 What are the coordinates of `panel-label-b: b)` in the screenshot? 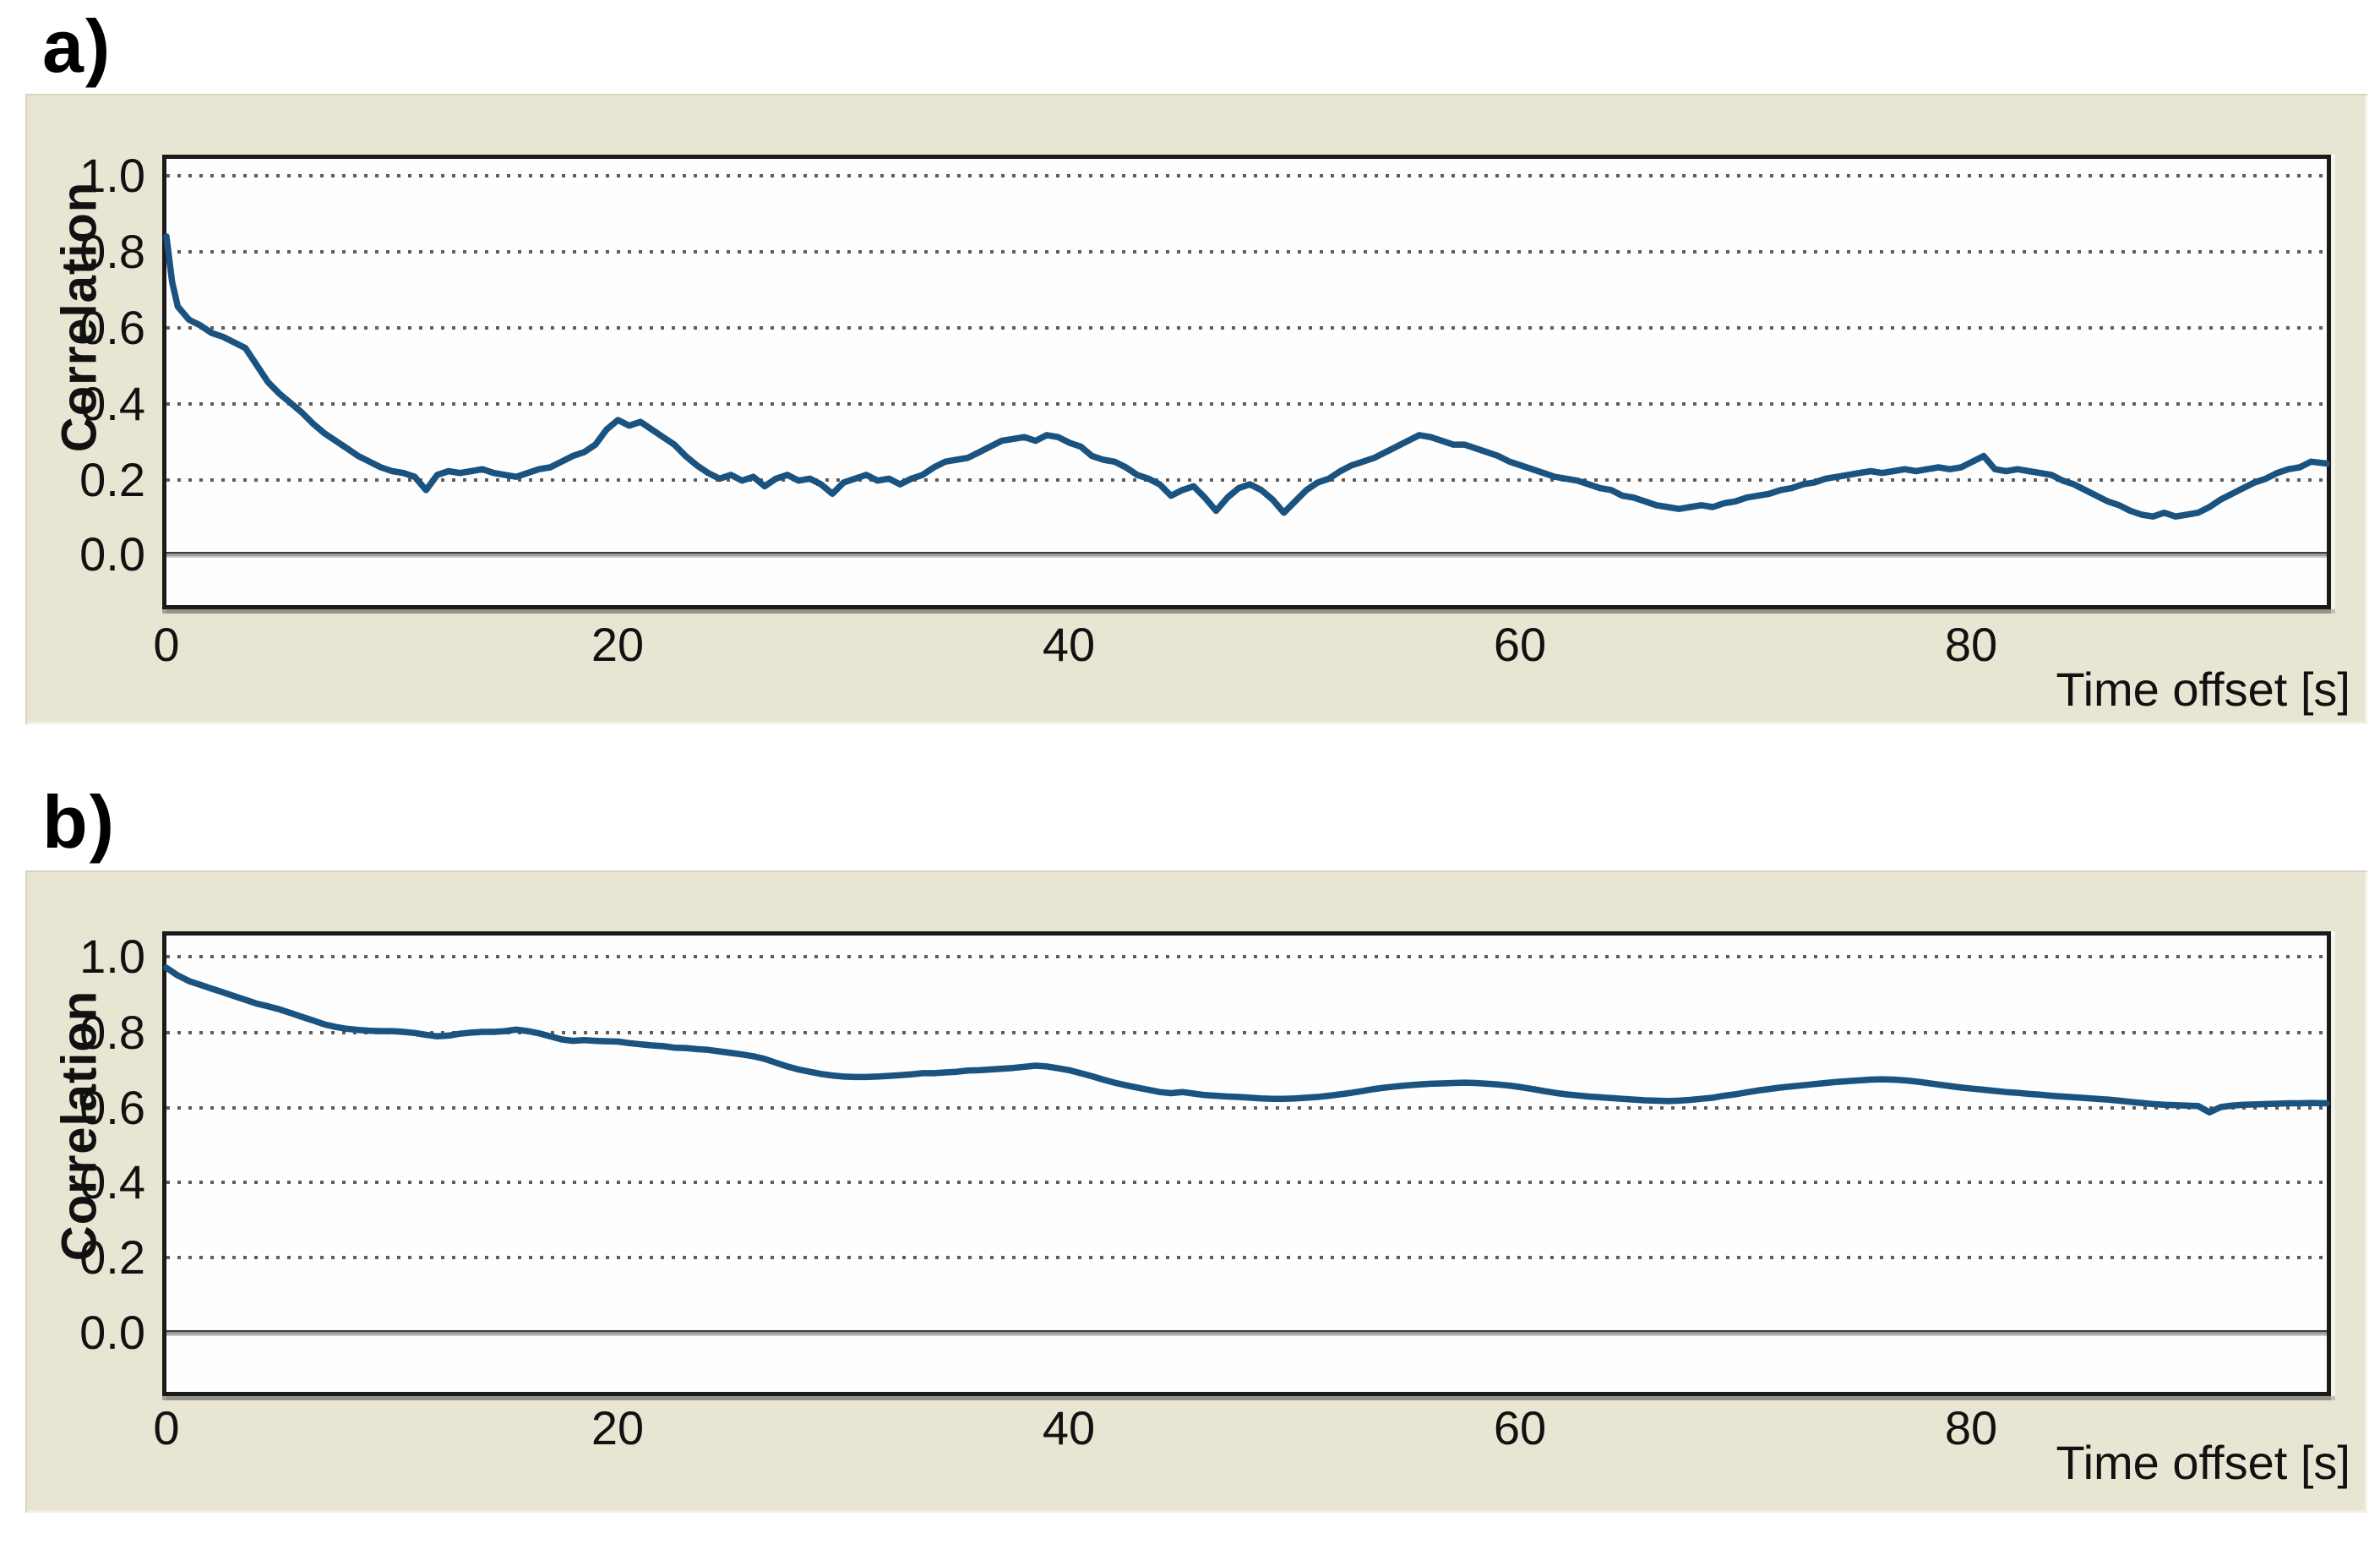 It's located at (79, 822).